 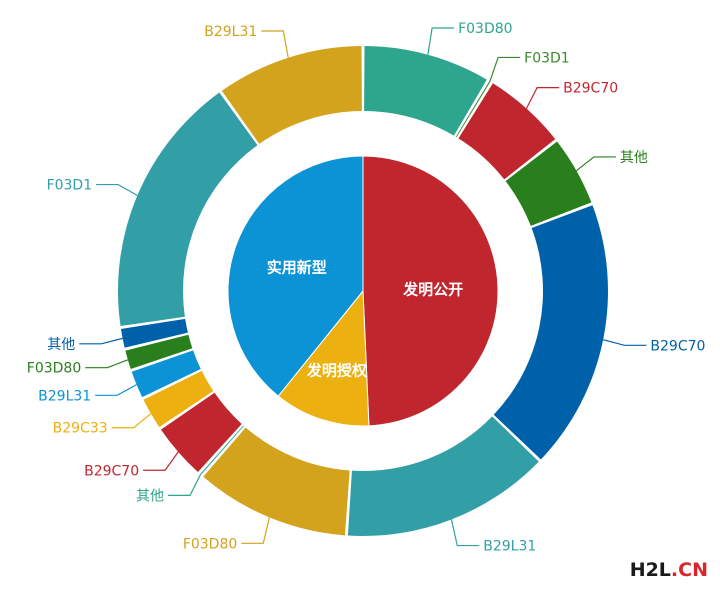 What do you see at coordinates (297, 268) in the screenshot?
I see `inner-slice-label: 实用新型` at bounding box center [297, 268].